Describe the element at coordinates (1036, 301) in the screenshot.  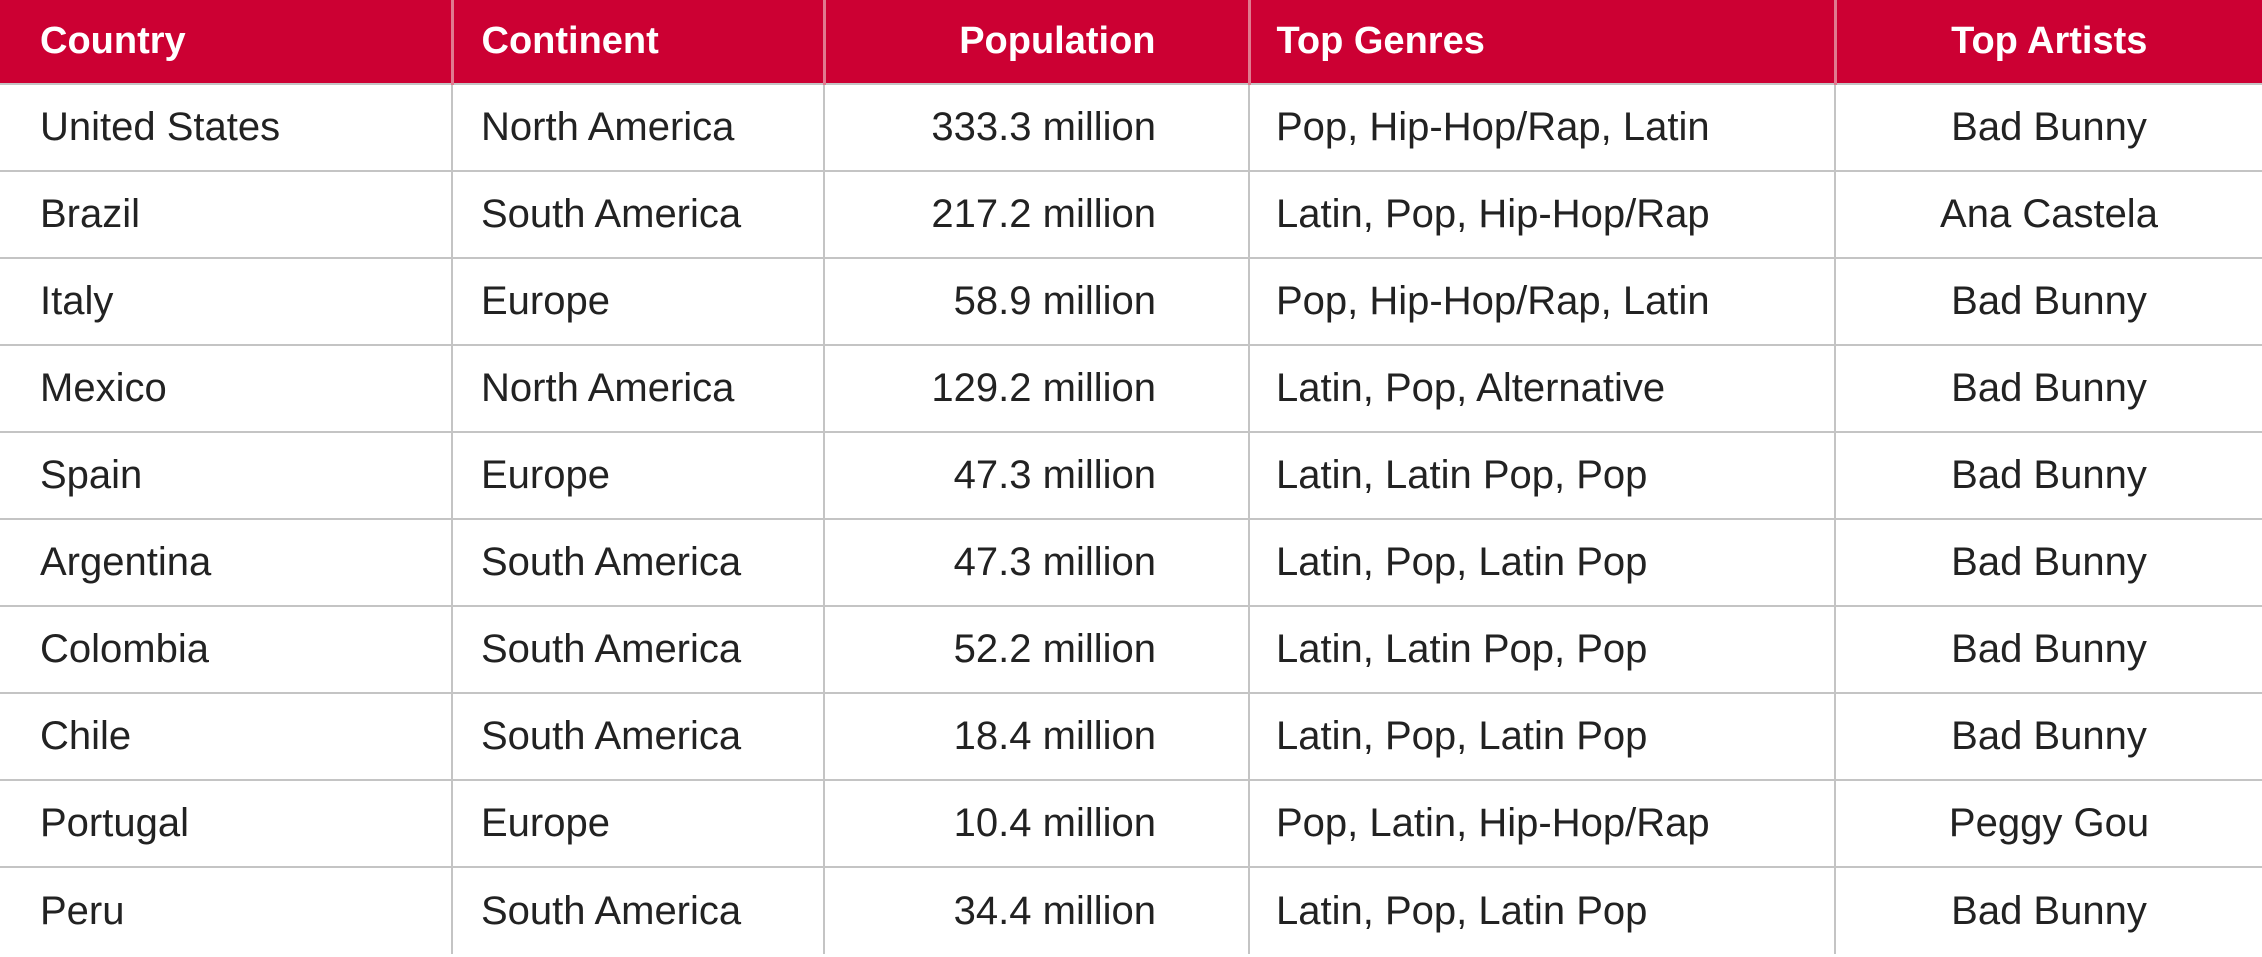
I see `table-cell: 58.9 million` at that location.